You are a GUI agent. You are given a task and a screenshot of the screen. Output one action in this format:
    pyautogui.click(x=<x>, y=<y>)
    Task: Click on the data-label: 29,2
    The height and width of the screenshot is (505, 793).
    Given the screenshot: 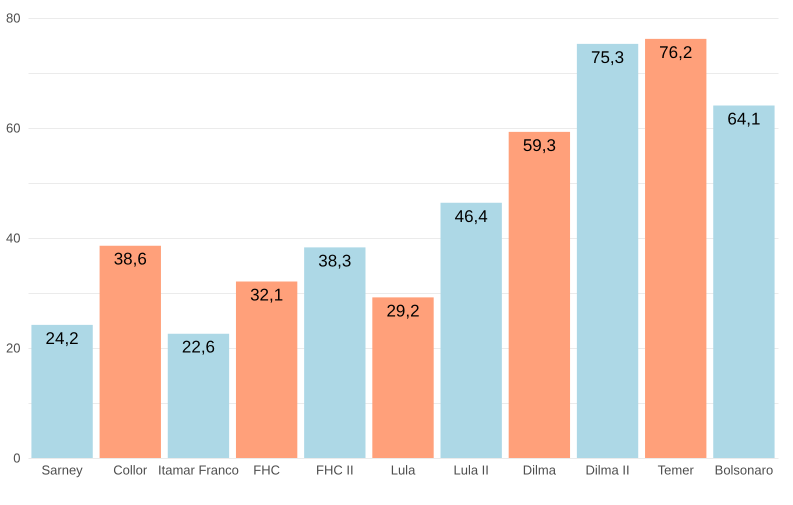 What is the action you would take?
    pyautogui.click(x=403, y=310)
    